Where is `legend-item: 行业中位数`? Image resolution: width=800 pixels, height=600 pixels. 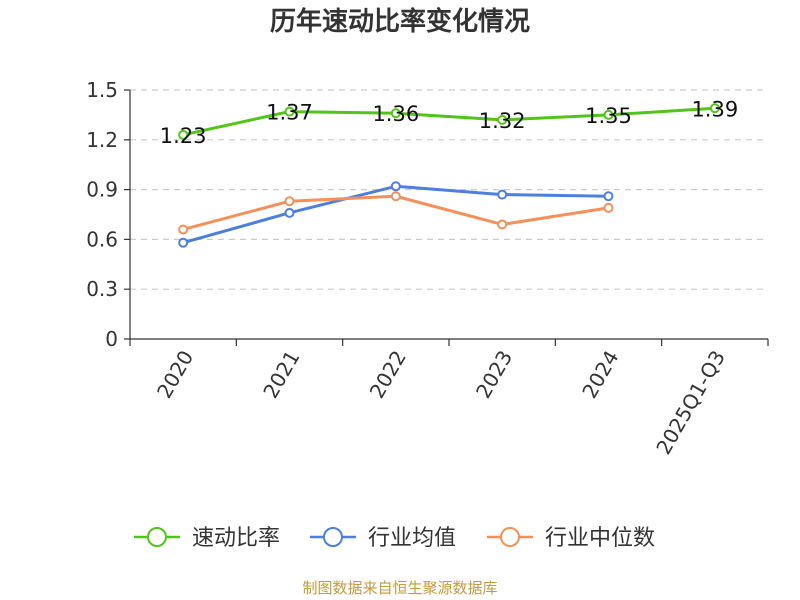 legend-item: 行业中位数 is located at coordinates (571, 538).